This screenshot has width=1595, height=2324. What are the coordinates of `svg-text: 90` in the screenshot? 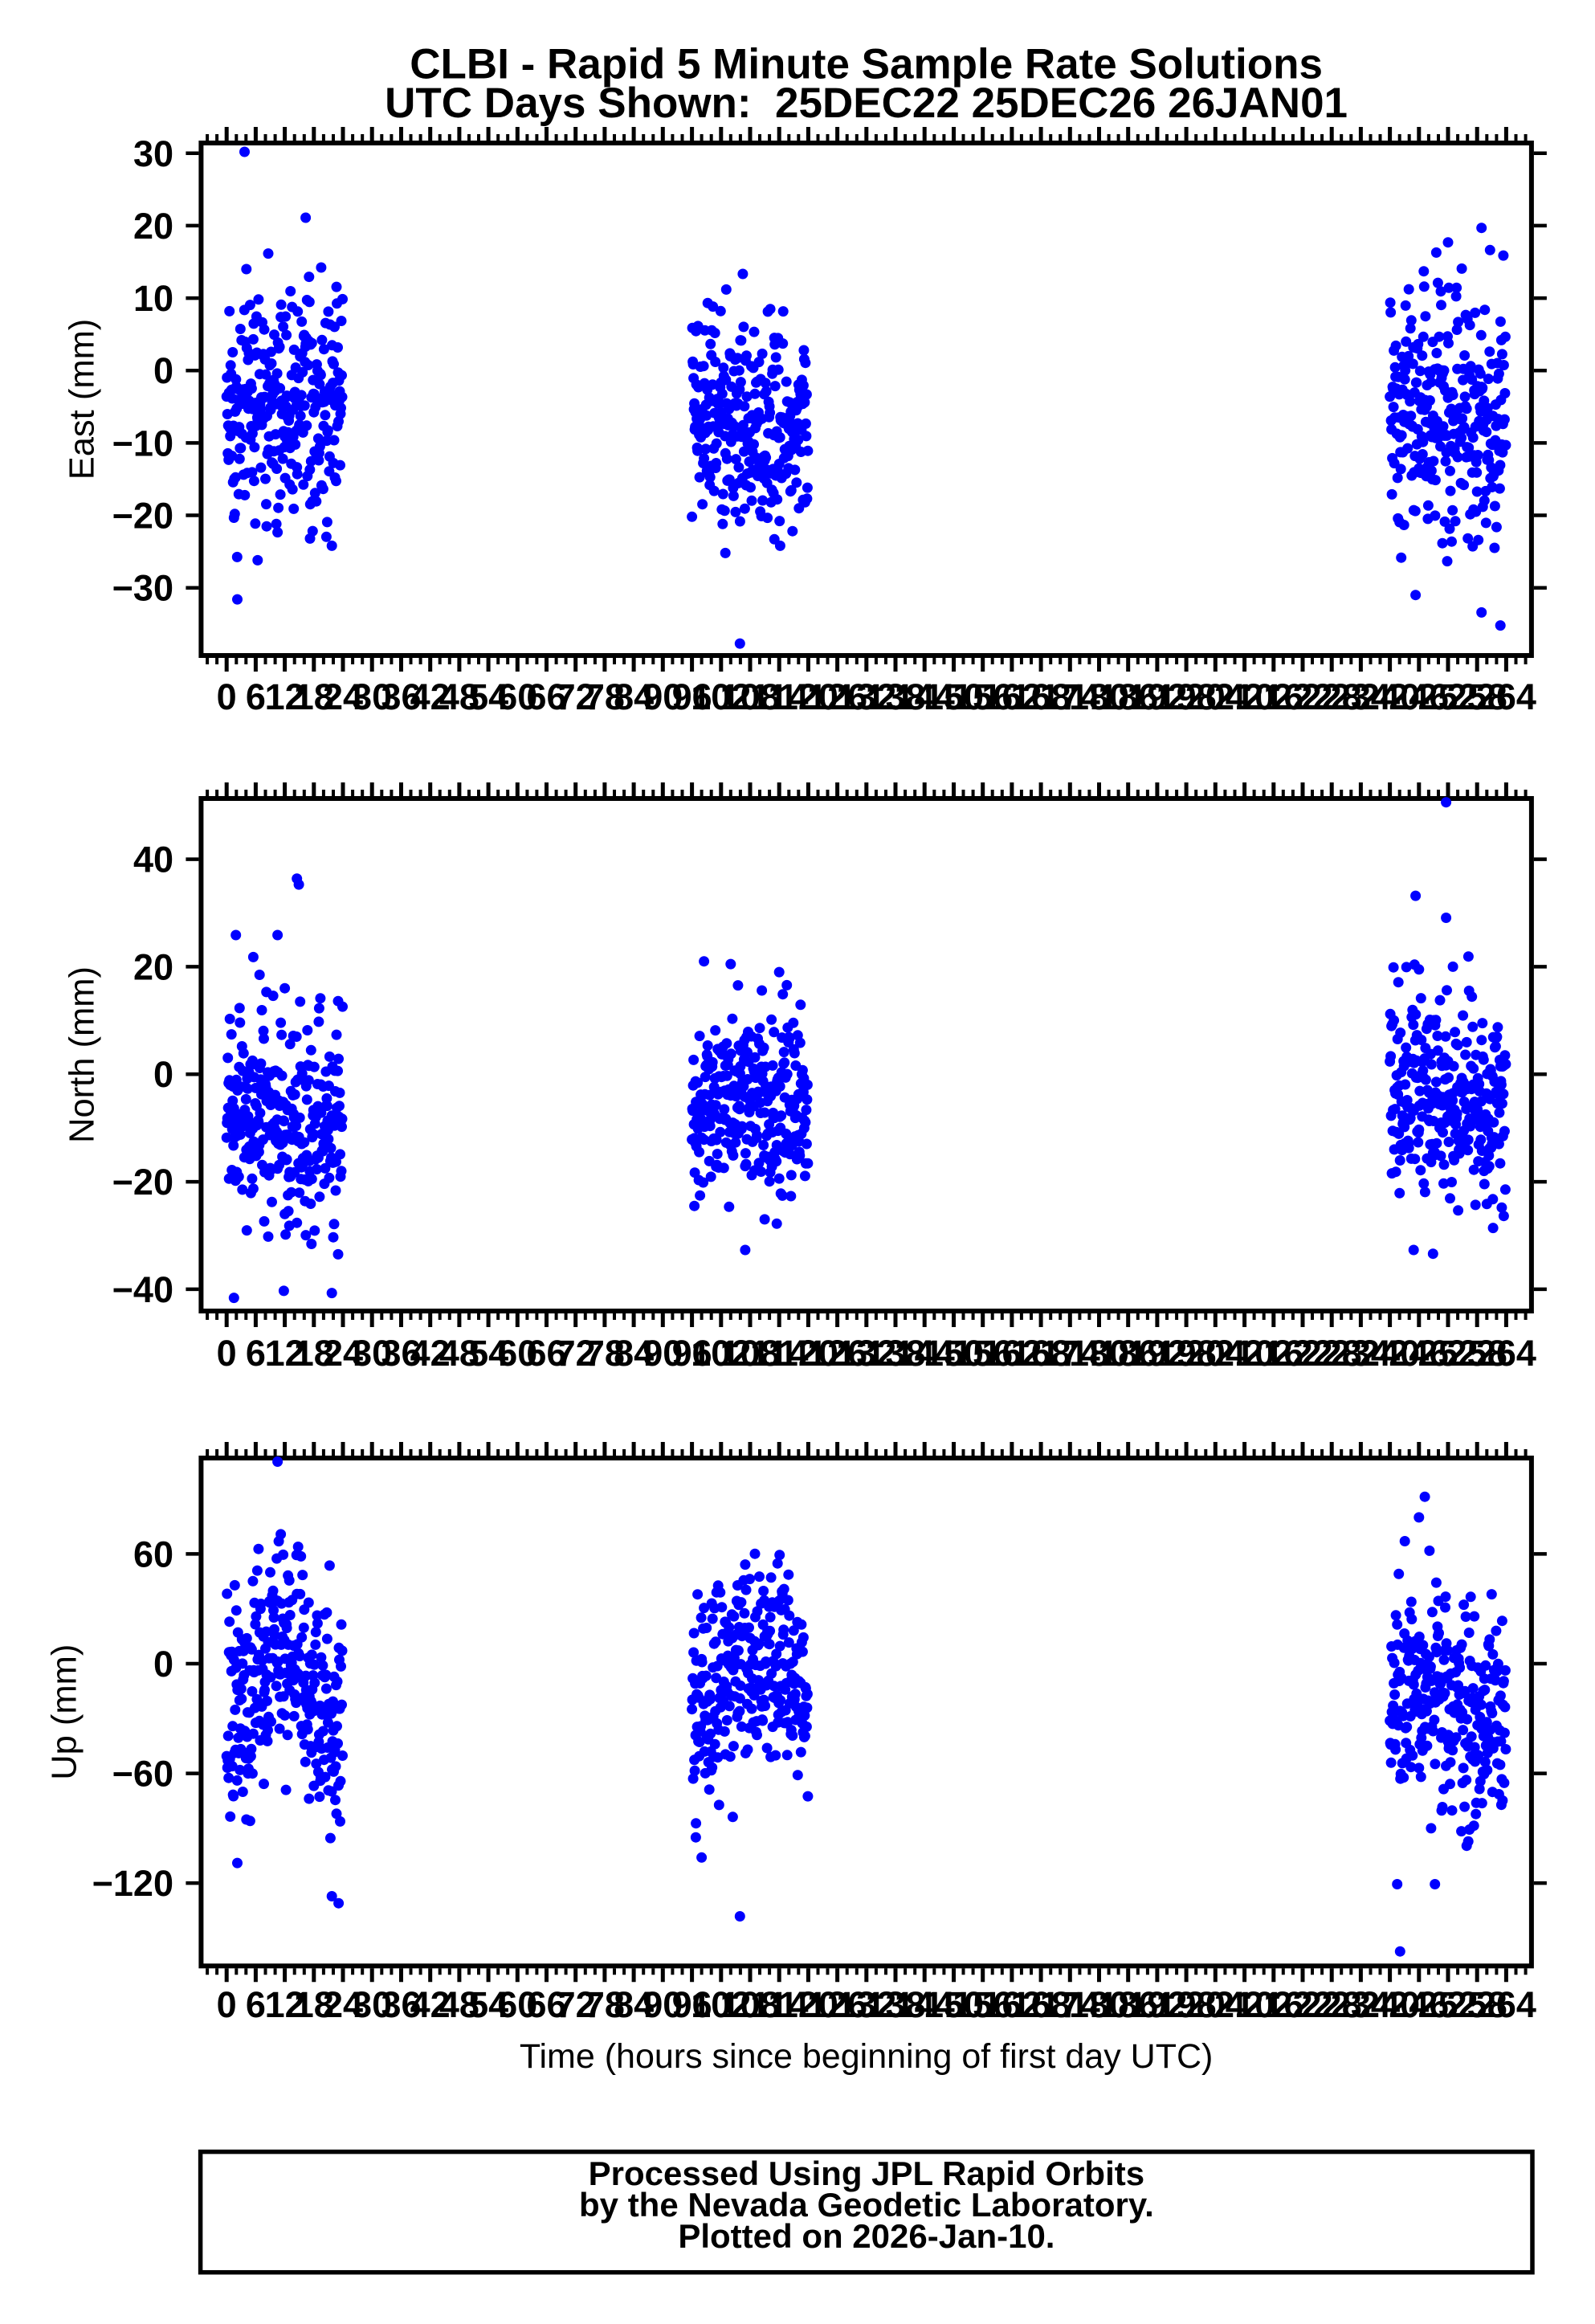 It's located at (662, 2005).